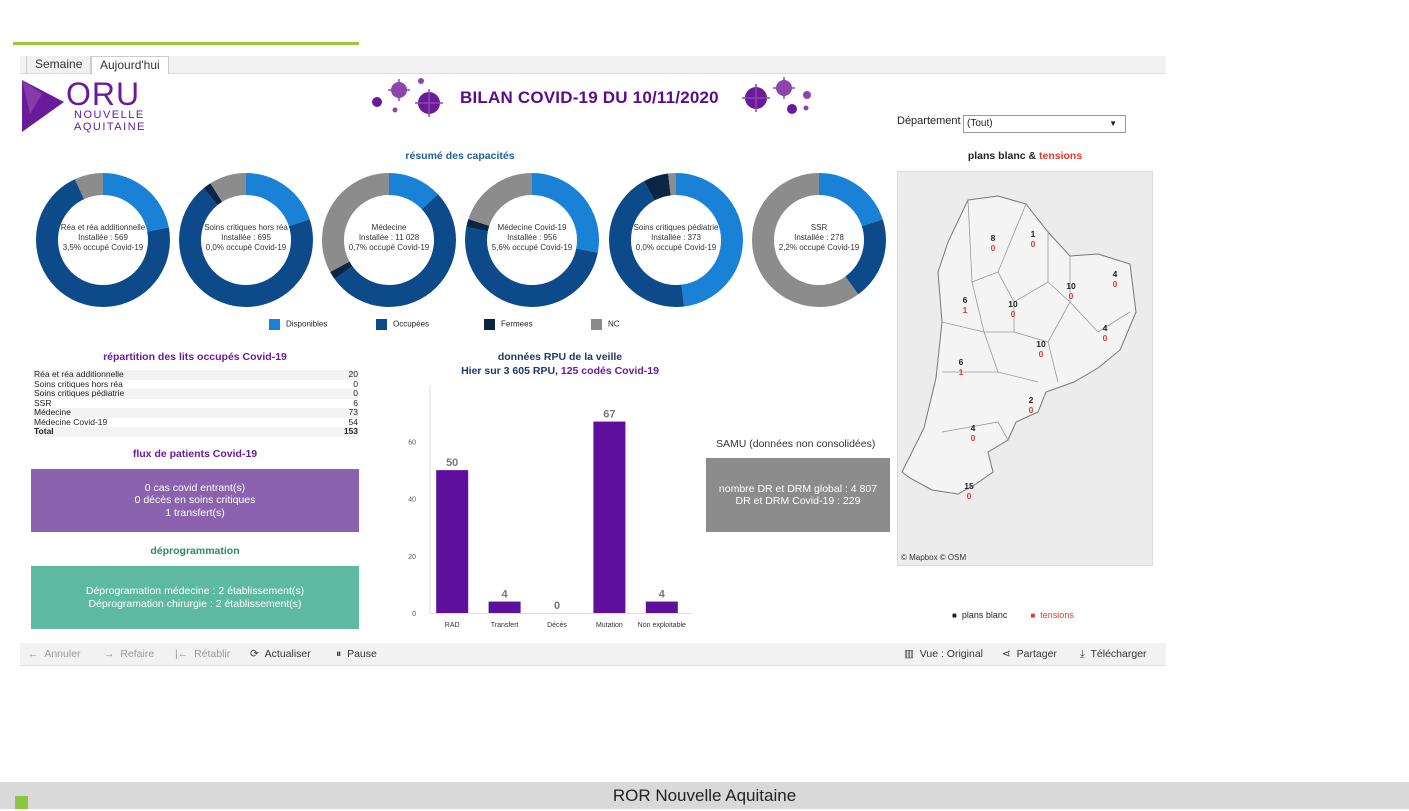  Describe the element at coordinates (339, 654) in the screenshot. I see `pause-icon: ⏸` at that location.